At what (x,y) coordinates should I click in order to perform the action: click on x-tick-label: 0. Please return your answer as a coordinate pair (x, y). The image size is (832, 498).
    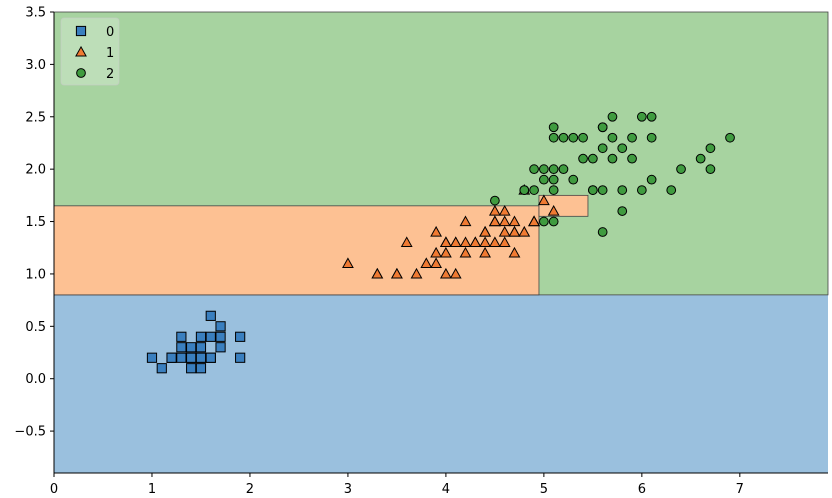
    Looking at the image, I should click on (54, 489).